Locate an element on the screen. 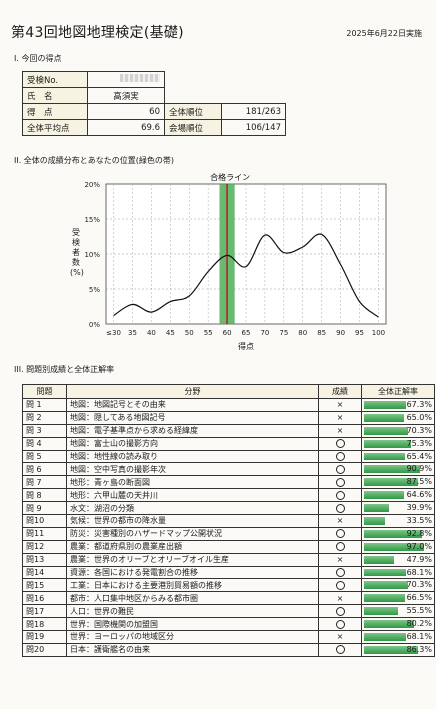 The image size is (436, 709). question-field: 日本：護衛艦名の由来 is located at coordinates (192, 649).